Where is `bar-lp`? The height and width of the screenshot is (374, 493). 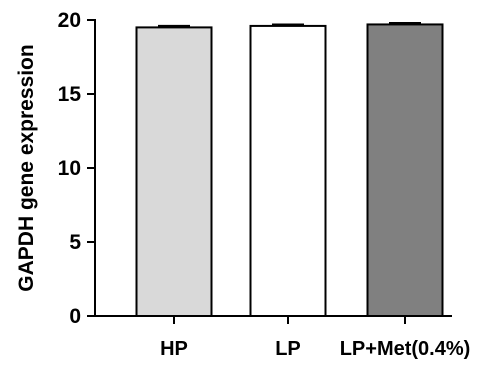 bar-lp is located at coordinates (288, 170).